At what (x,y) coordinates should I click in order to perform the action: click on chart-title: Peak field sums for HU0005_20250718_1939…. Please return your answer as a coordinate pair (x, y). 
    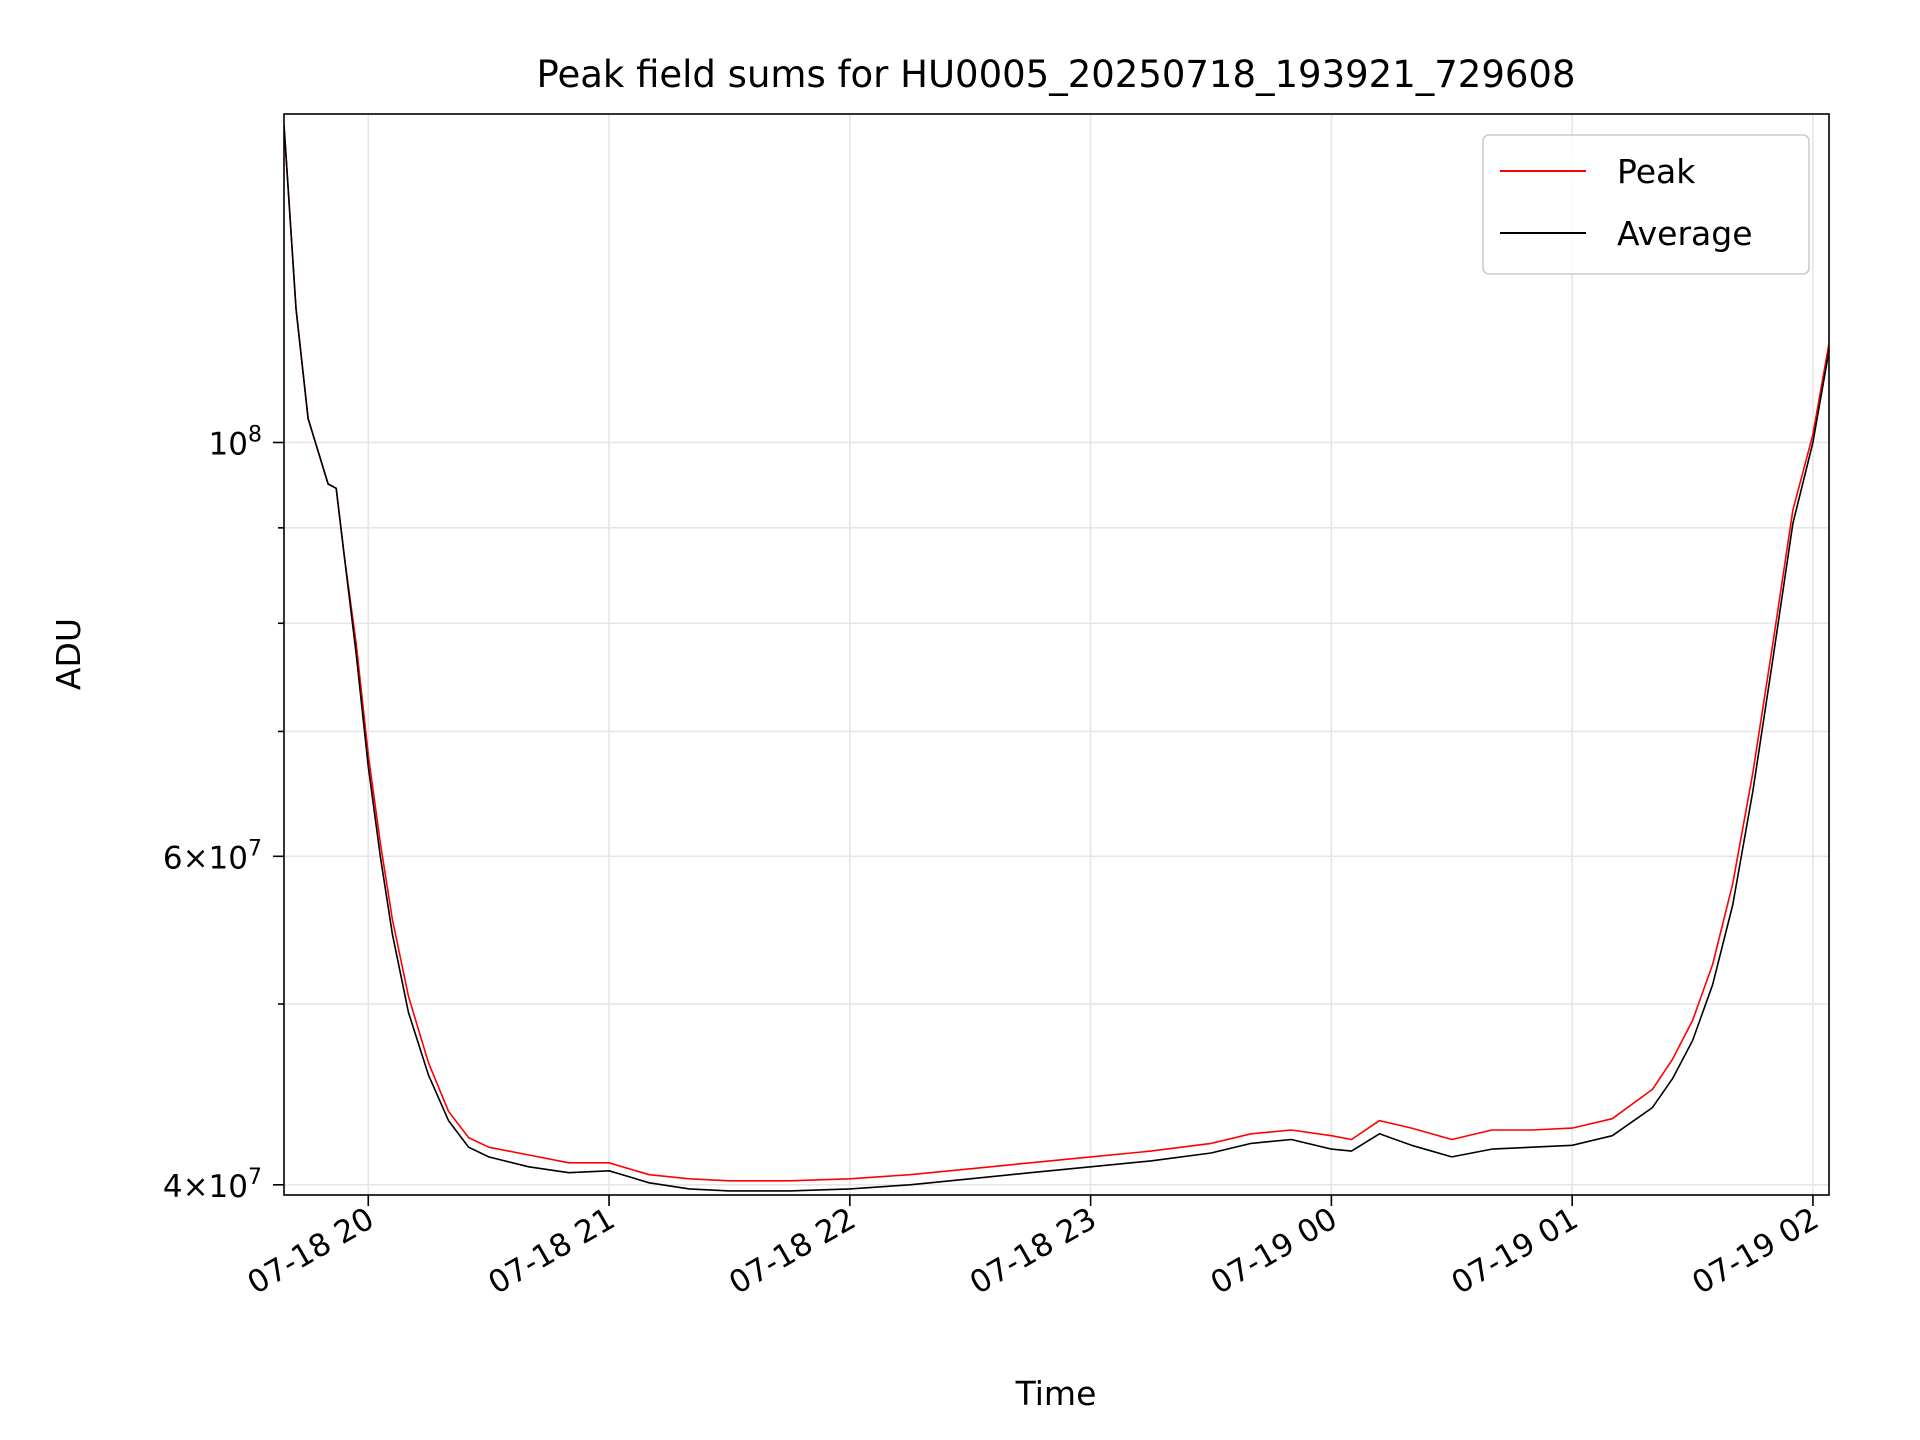
    Looking at the image, I should click on (1055, 74).